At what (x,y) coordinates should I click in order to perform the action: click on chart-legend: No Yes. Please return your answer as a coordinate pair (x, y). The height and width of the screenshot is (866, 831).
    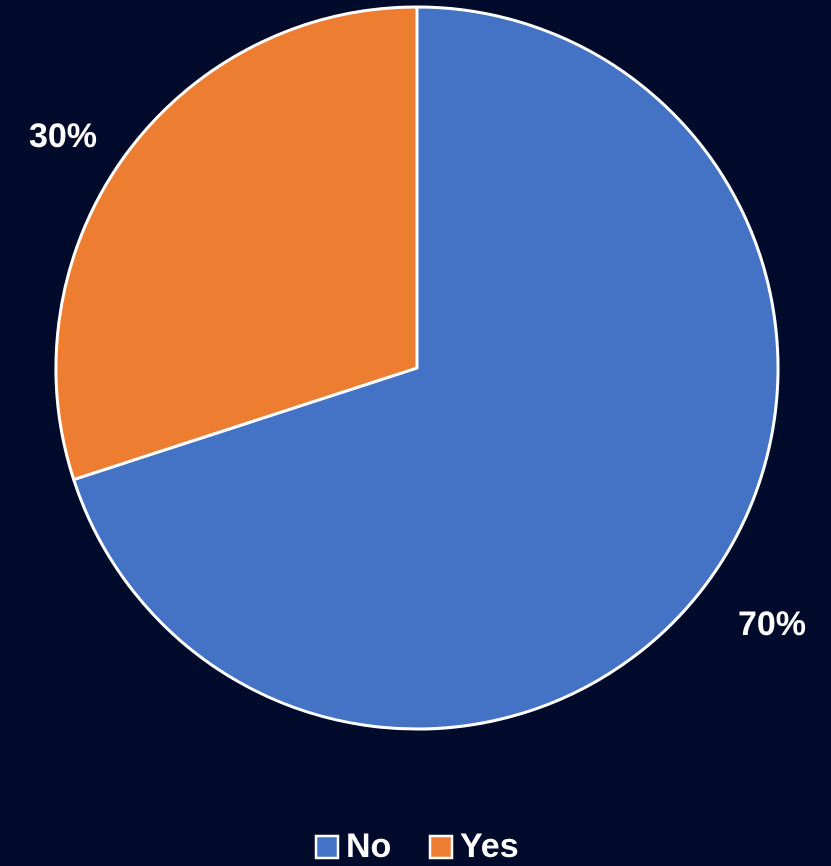
    Looking at the image, I should click on (416, 846).